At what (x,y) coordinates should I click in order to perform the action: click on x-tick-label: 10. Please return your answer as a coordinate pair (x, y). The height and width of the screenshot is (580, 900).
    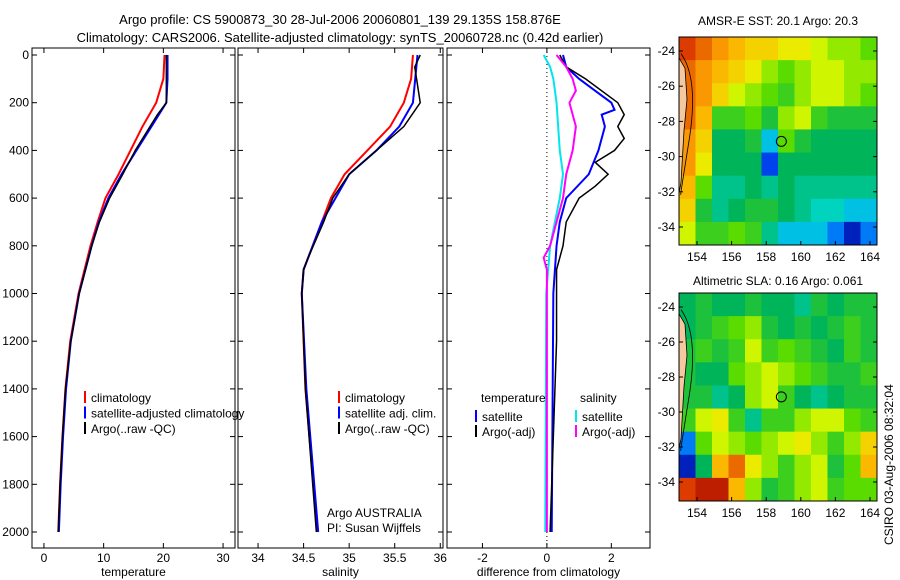
    Looking at the image, I should click on (104, 558).